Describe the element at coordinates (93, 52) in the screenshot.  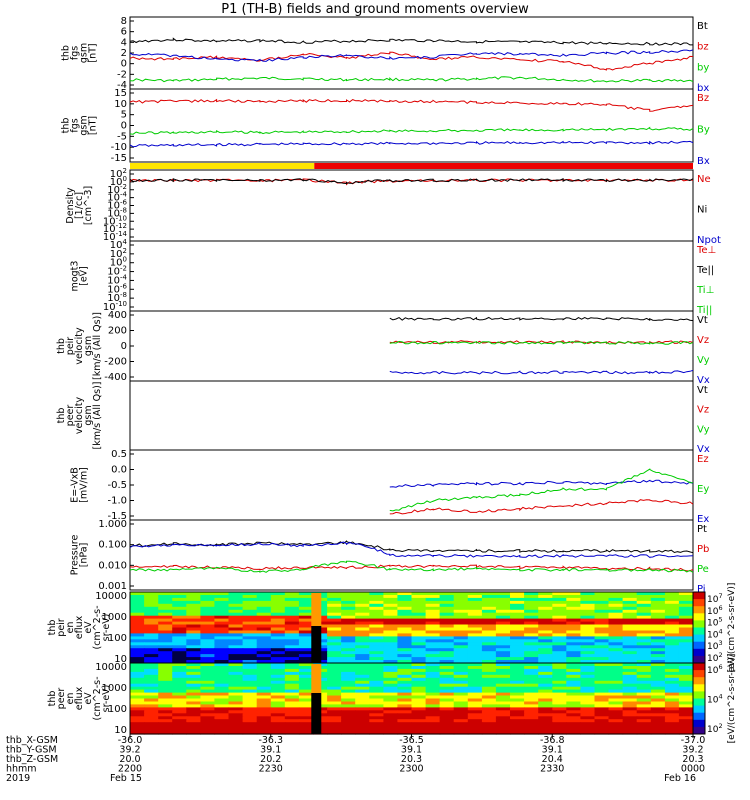
I see `ylabel-fgs-gsm-3: [nT]` at that location.